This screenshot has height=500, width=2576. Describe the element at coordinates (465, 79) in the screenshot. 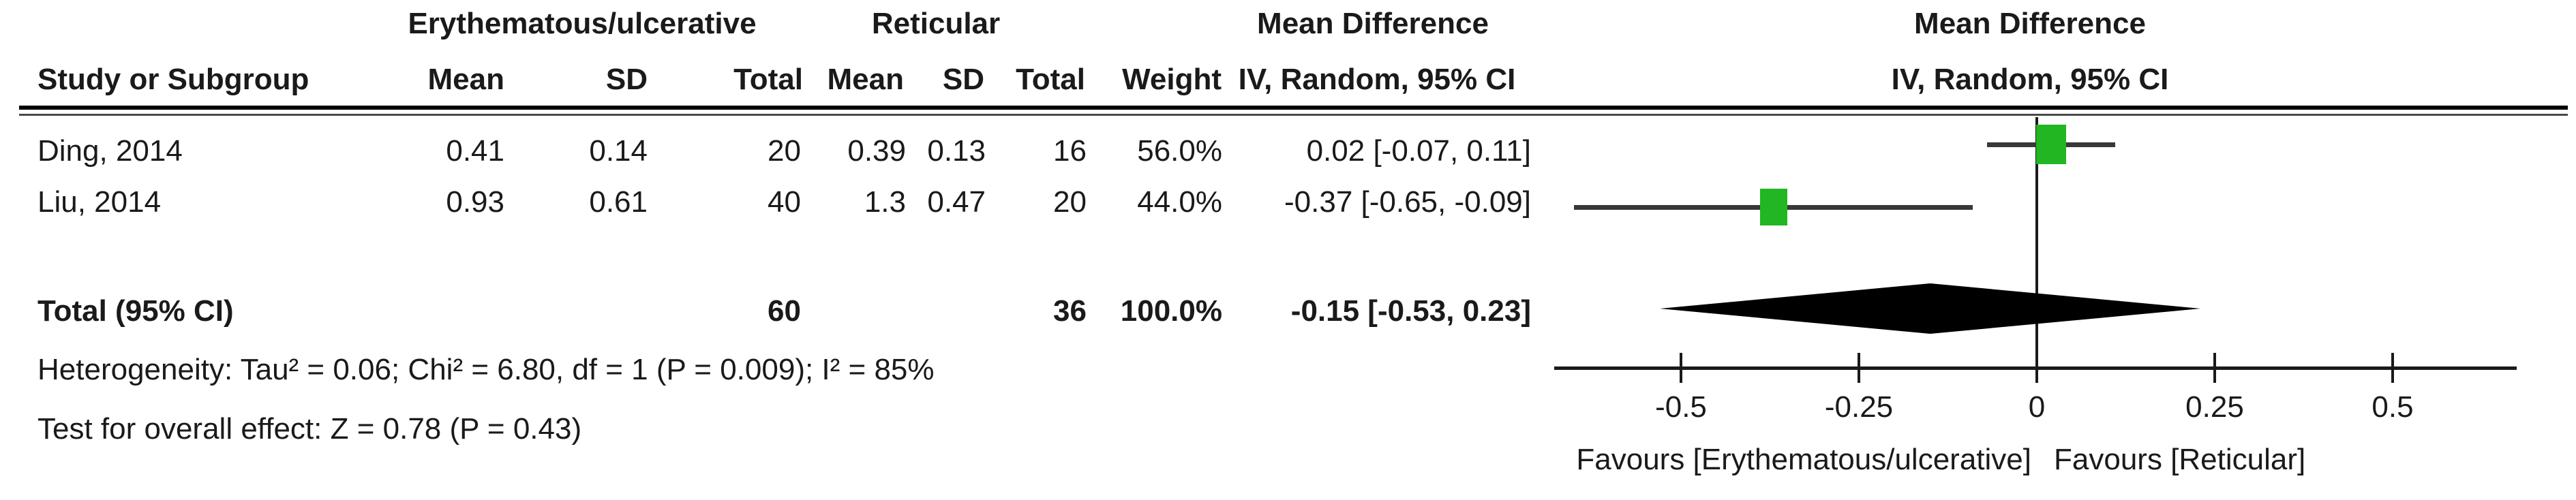

I see `col-header-mean1: Mean` at that location.